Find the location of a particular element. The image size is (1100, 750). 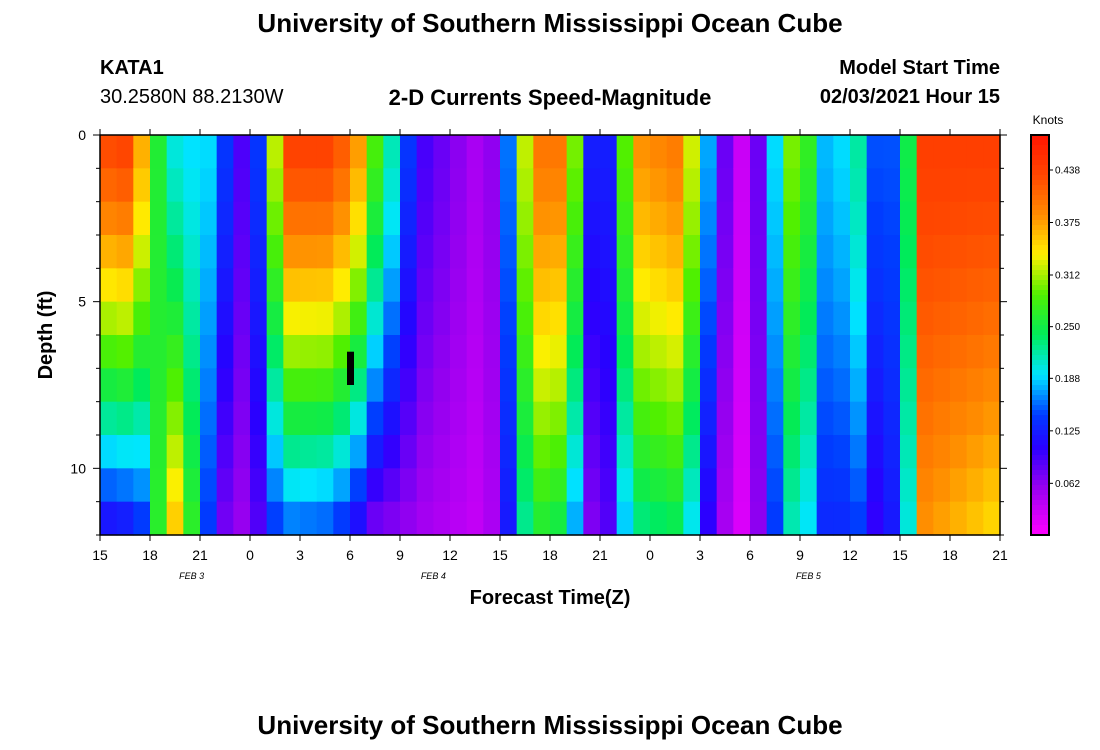

chart-title: 2-D Currents Speed-Magnitude is located at coordinates (550, 97).